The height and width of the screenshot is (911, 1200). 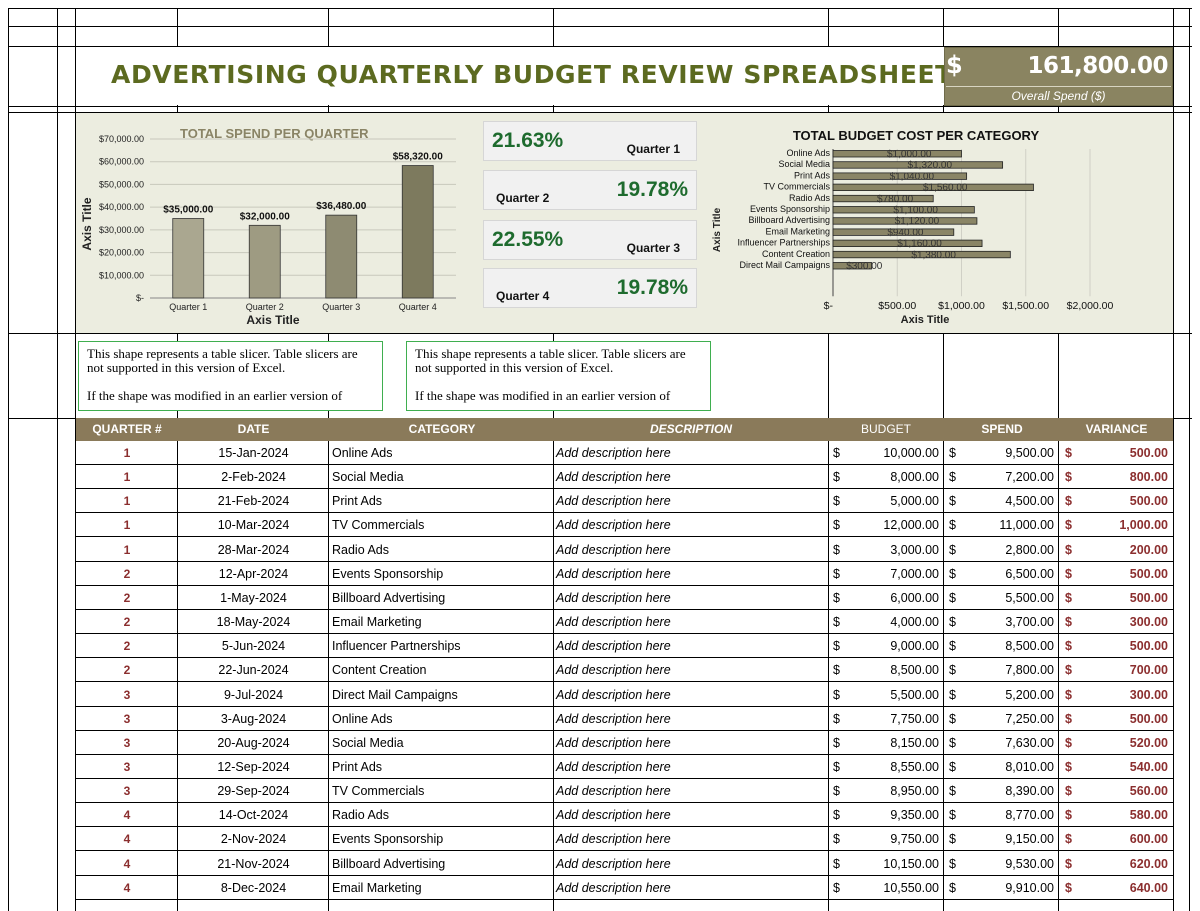 I want to click on budget-cell: 12,000.00, so click(x=911, y=525).